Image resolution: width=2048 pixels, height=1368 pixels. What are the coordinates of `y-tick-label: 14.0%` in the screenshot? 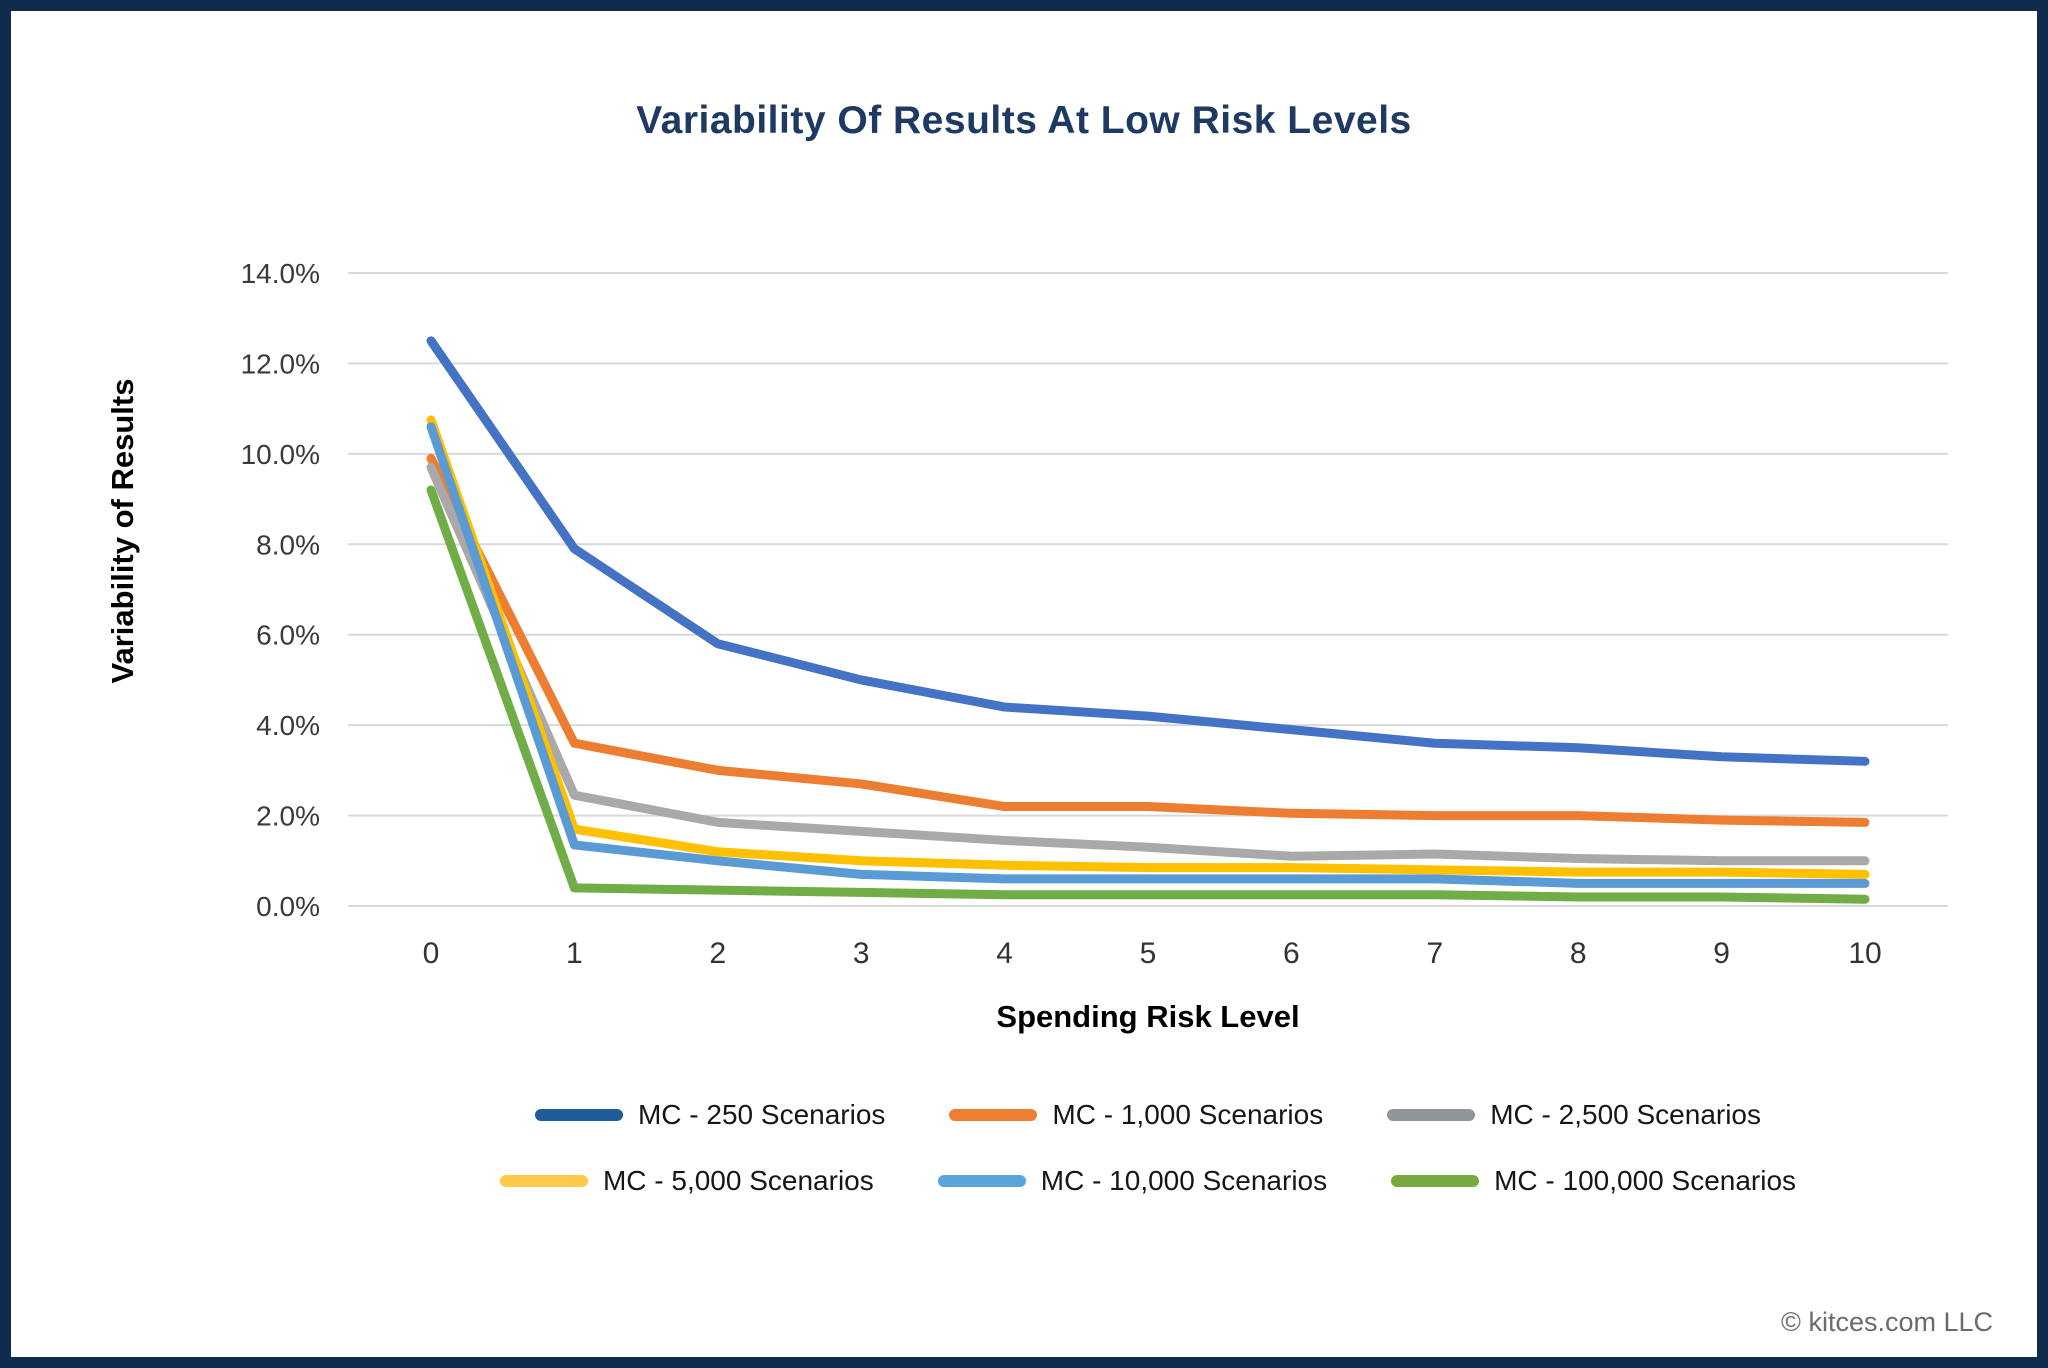 It's located at (280, 273).